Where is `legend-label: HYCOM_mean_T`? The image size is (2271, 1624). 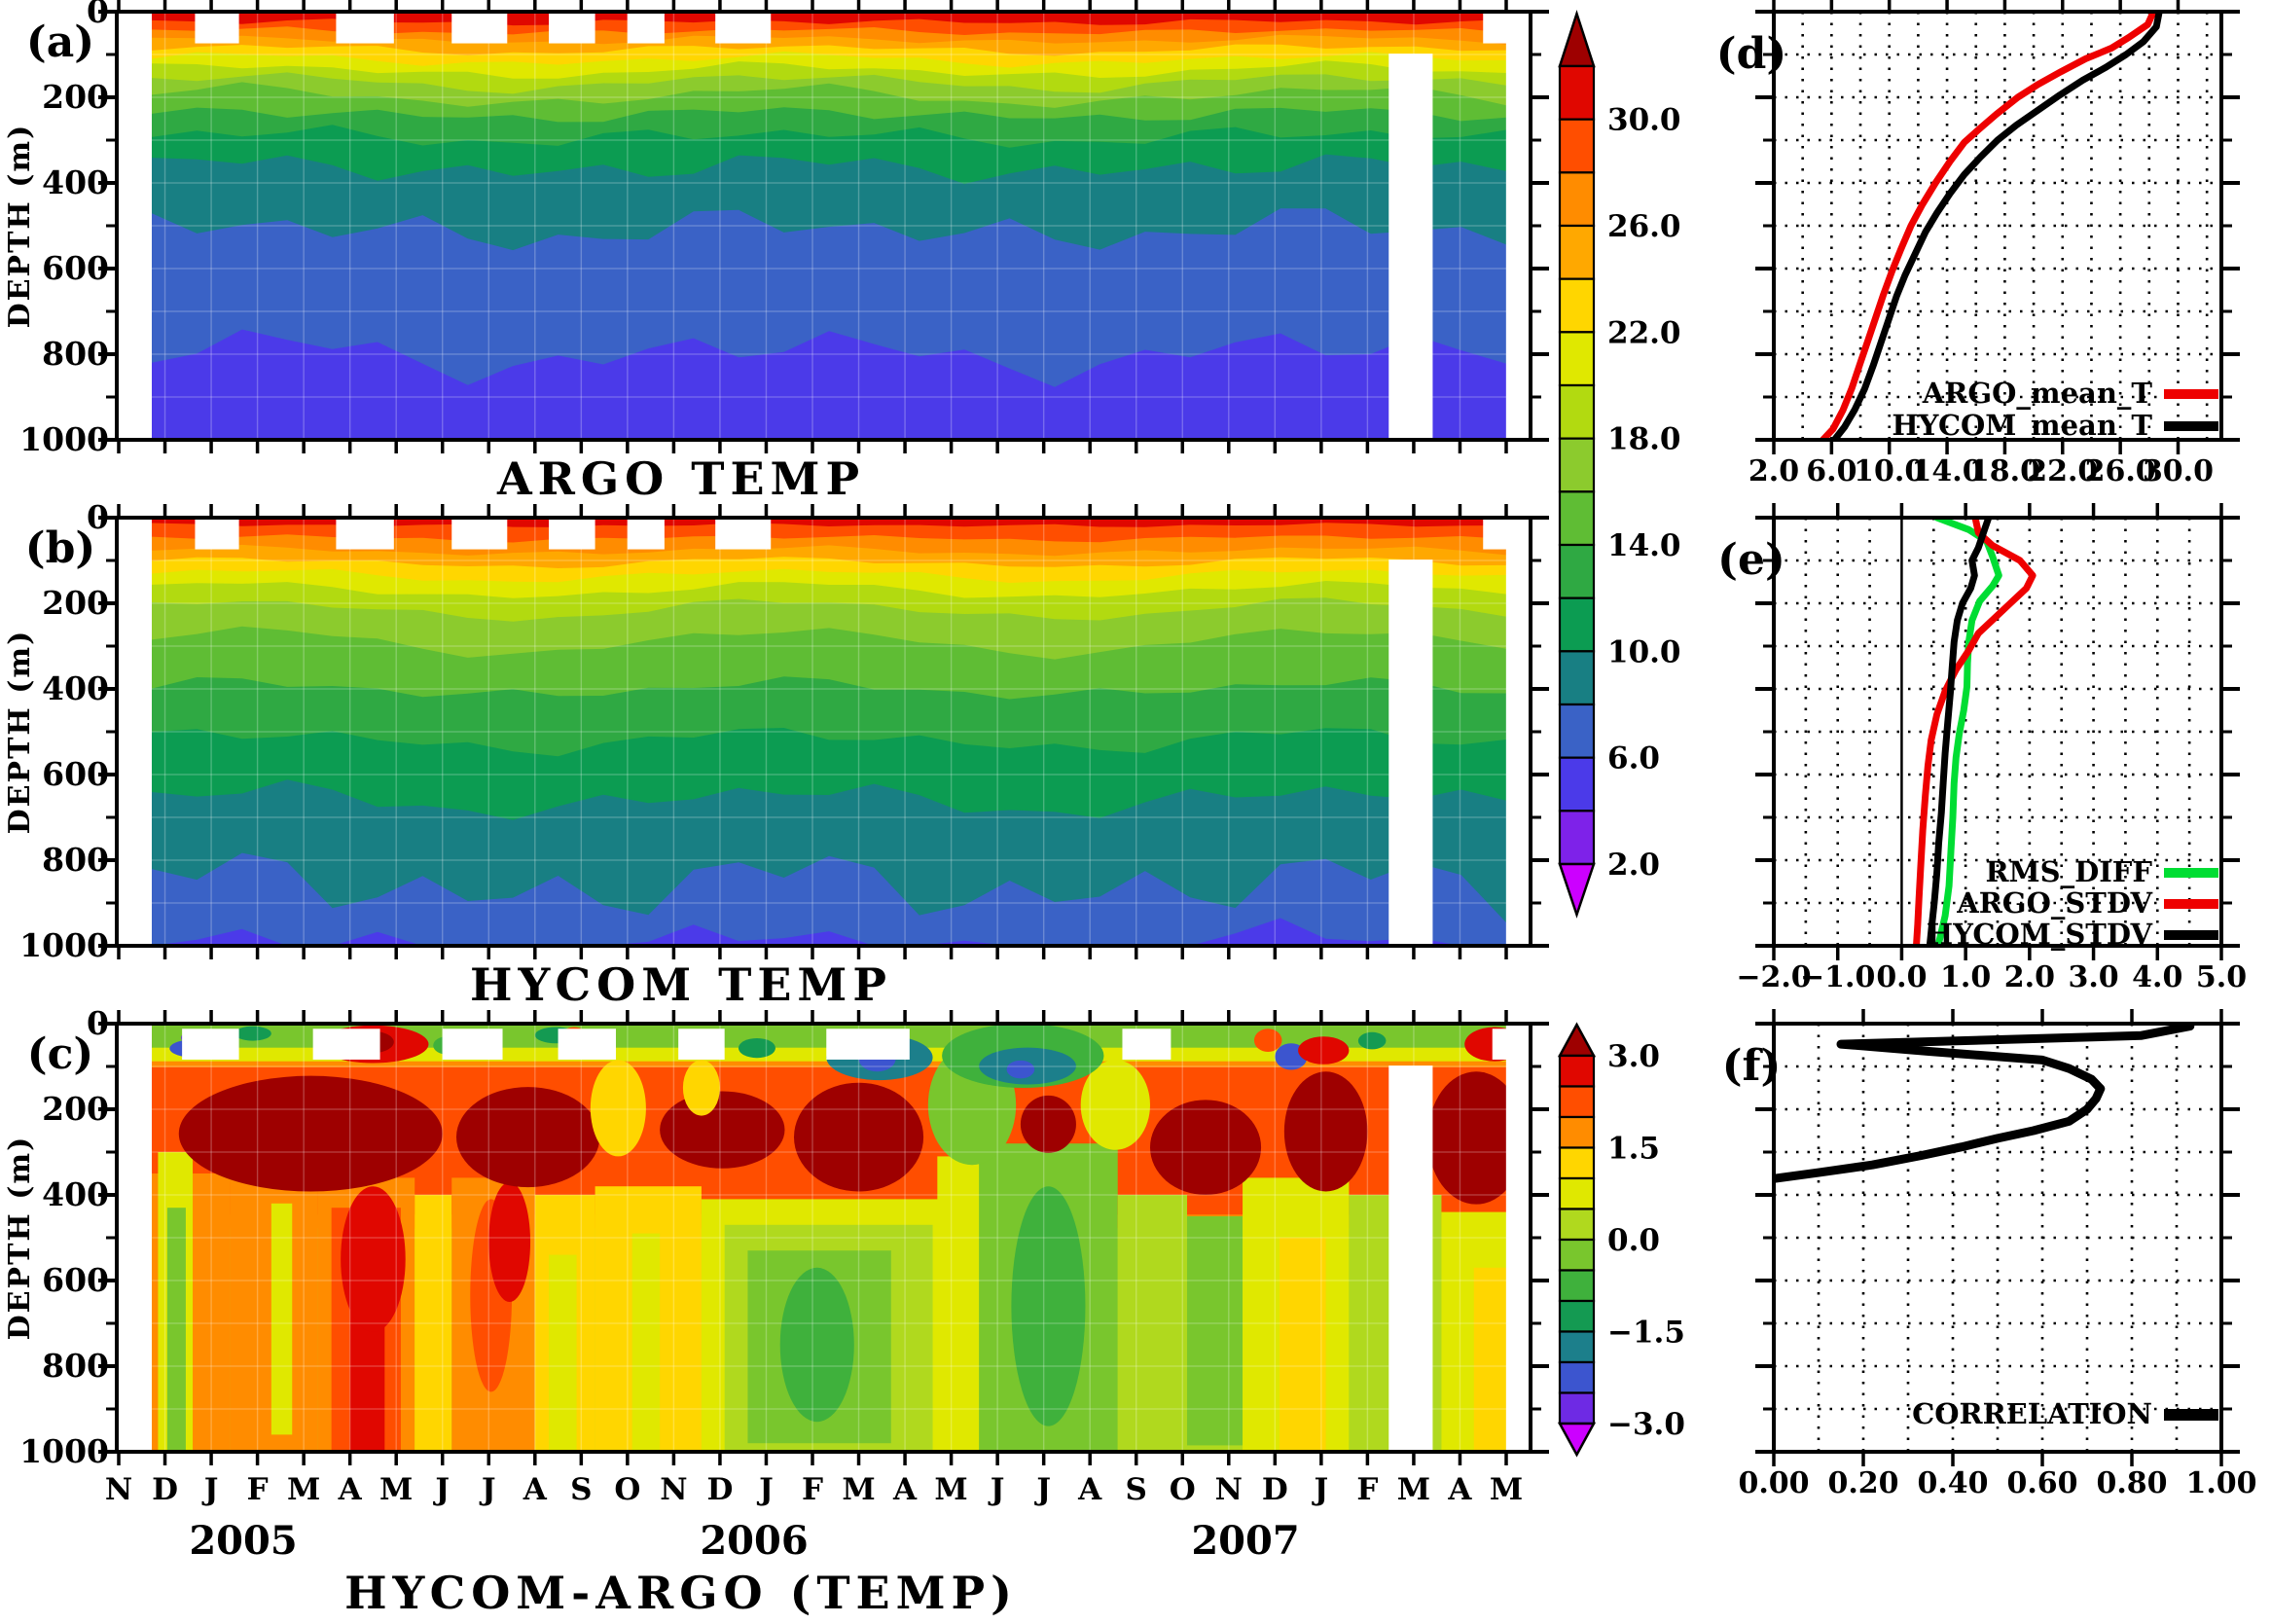
legend-label: HYCOM_mean_T is located at coordinates (2022, 425).